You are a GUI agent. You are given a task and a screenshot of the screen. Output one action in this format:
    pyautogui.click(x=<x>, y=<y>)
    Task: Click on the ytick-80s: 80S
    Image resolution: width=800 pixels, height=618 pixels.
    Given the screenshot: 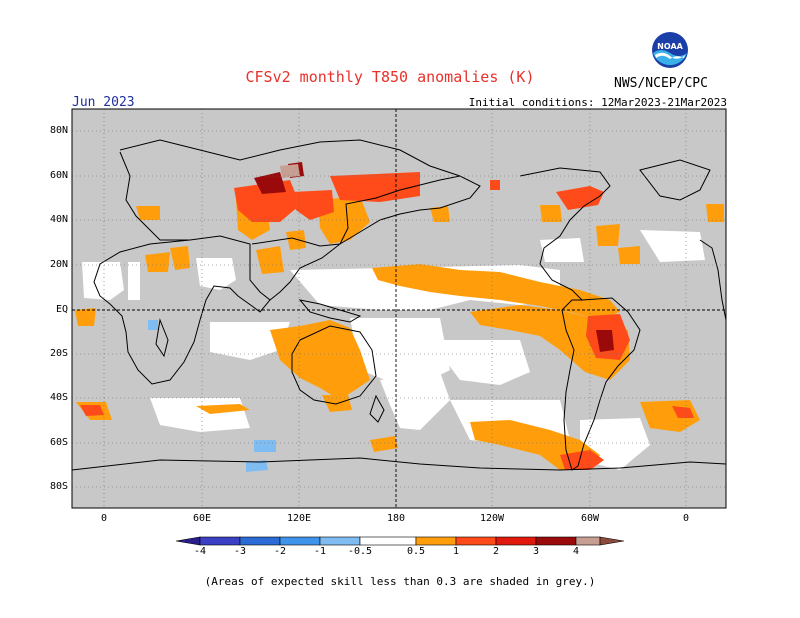 What is the action you would take?
    pyautogui.click(x=58, y=486)
    